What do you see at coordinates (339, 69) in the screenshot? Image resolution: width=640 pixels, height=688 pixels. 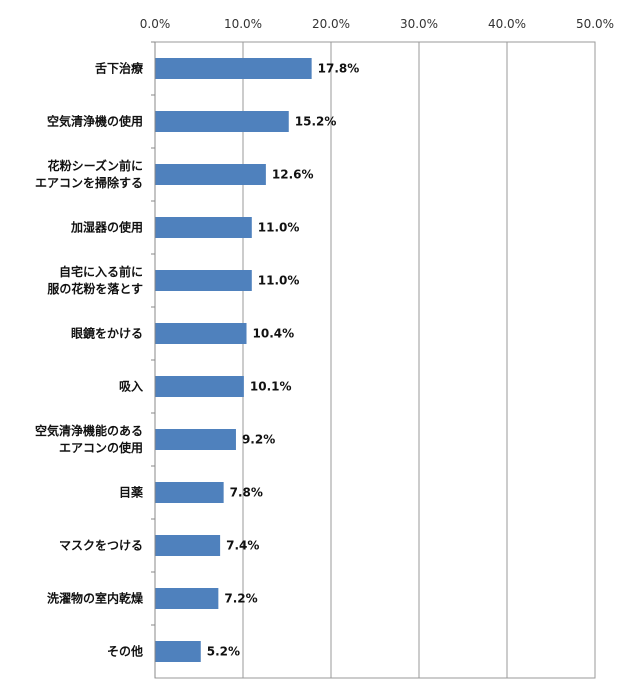 I see `data-label: 17.8%` at bounding box center [339, 69].